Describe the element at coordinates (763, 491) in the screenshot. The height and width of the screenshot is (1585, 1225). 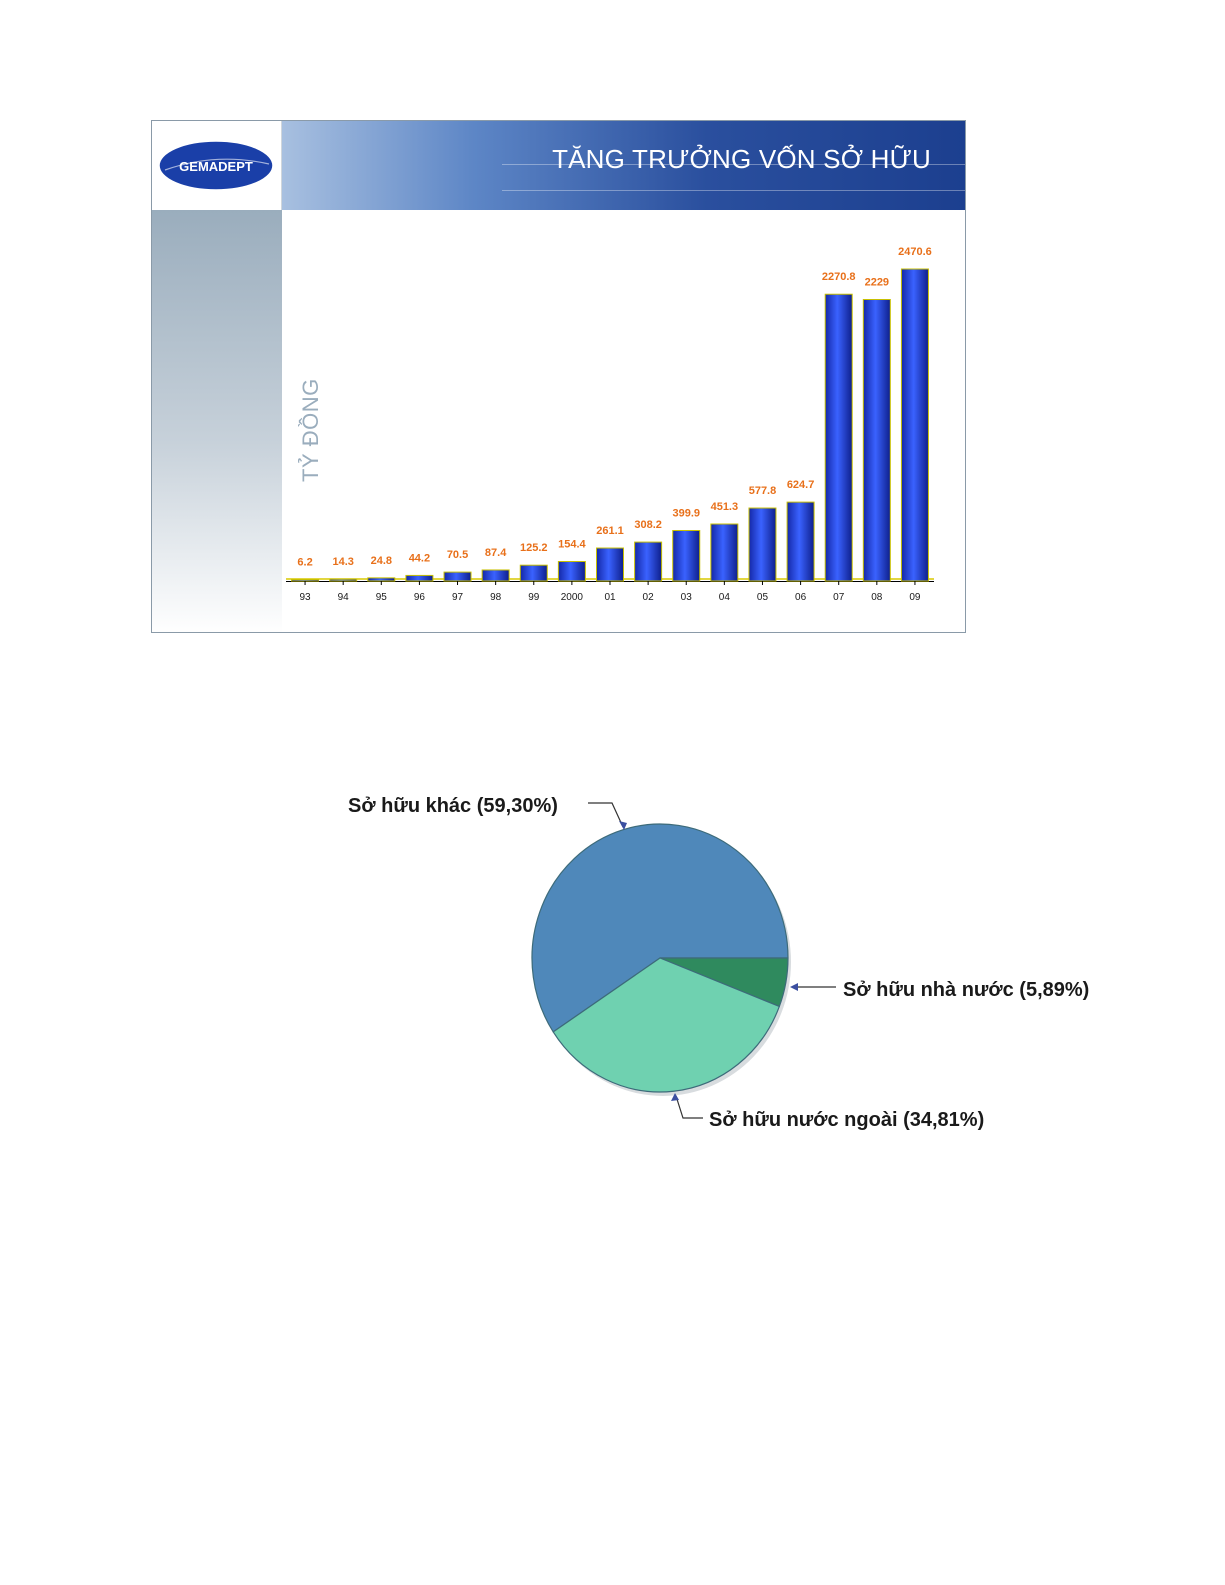
I see `bar-value-label: 577.8` at that location.